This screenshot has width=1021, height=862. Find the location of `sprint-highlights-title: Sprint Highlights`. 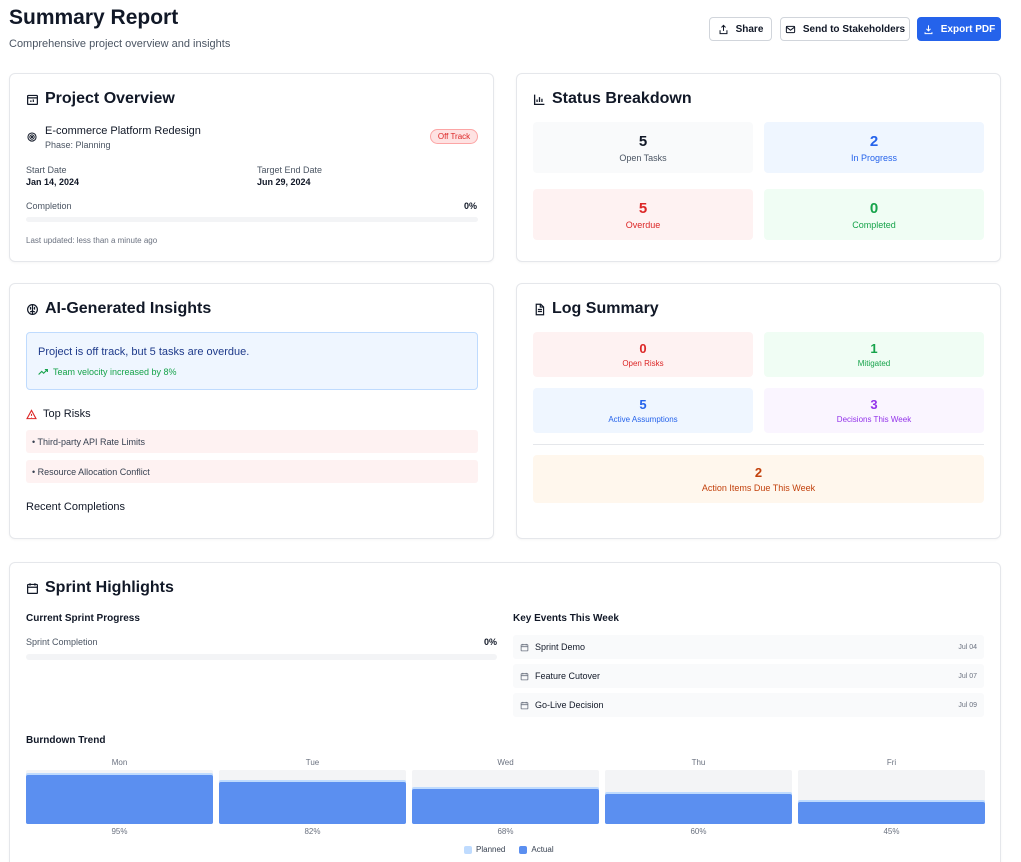

sprint-highlights-title: Sprint Highlights is located at coordinates (109, 587).